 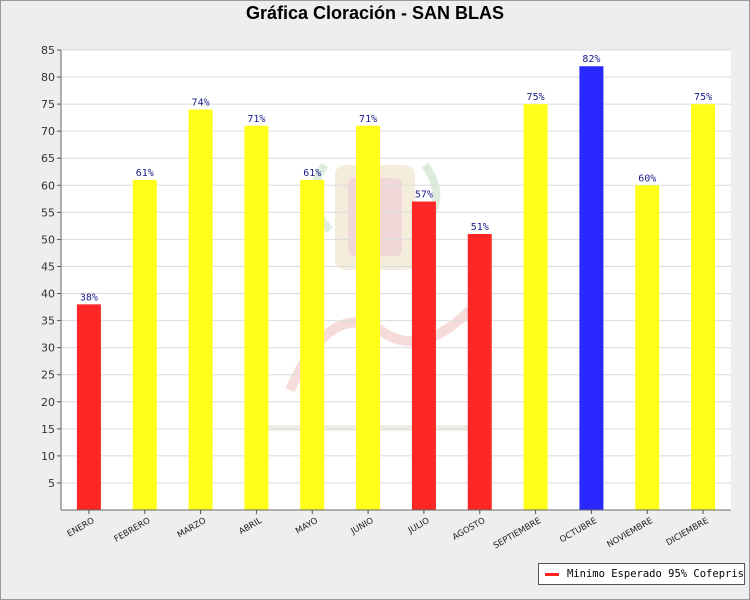 I want to click on x-tick-label: AGOSTO, so click(x=469, y=529).